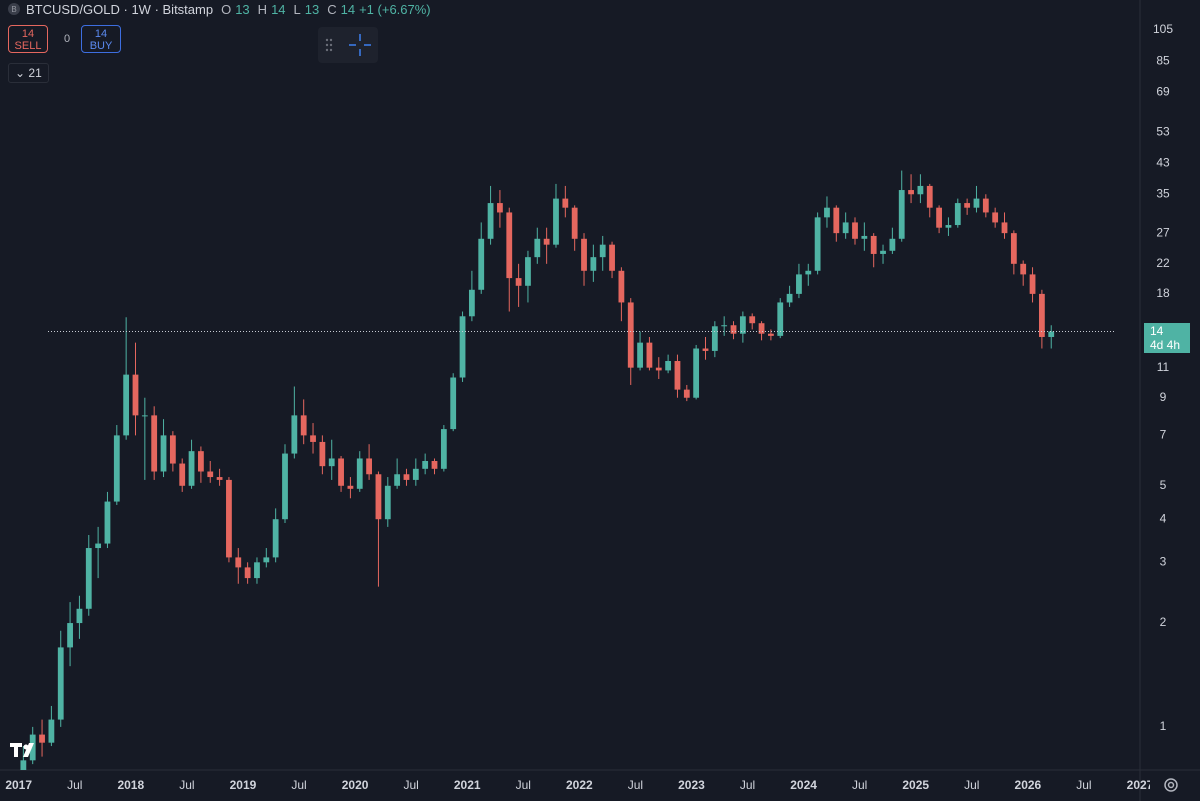  Describe the element at coordinates (28, 73) in the screenshot. I see `indicator-toggle: ⌄ 21` at that location.